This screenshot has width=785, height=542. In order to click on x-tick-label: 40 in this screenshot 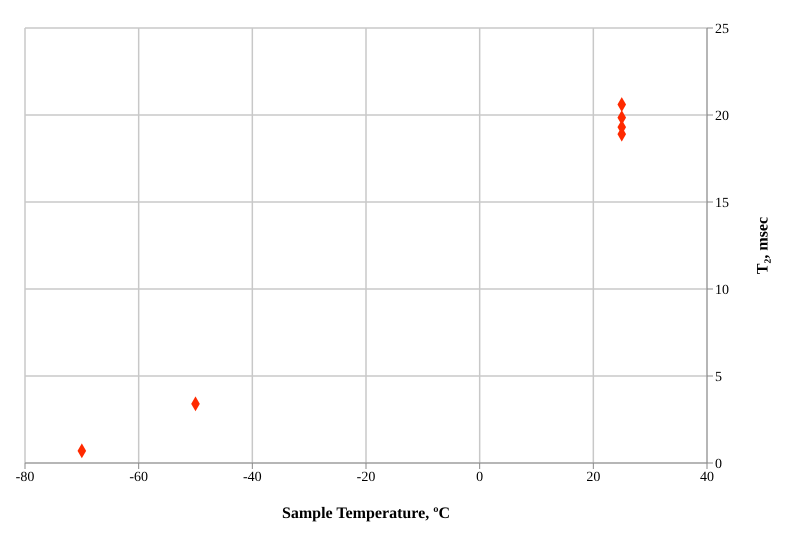, I will do `click(707, 477)`.